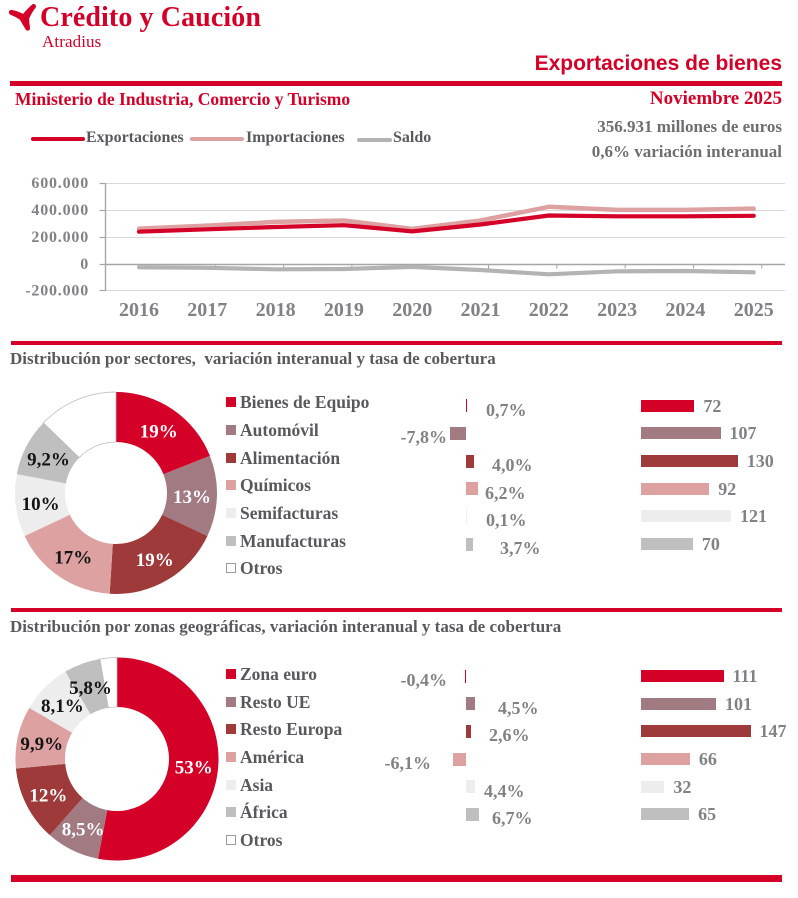 This screenshot has height=898, width=798. Describe the element at coordinates (83, 830) in the screenshot. I see `svg-text: 8,5%` at that location.